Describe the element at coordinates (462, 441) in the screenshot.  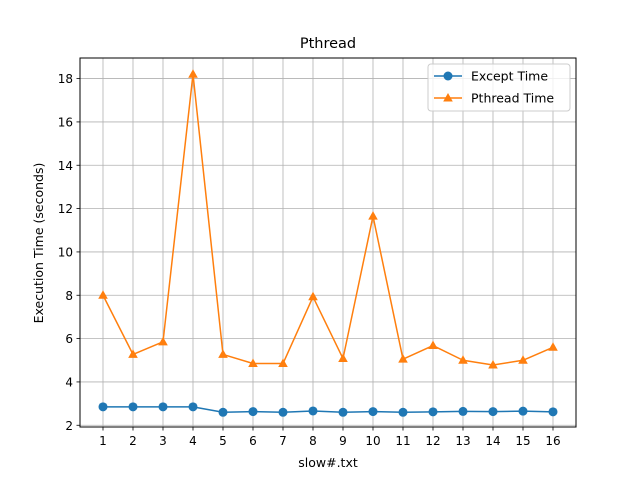
I see `x-tick-label: 13` at that location.